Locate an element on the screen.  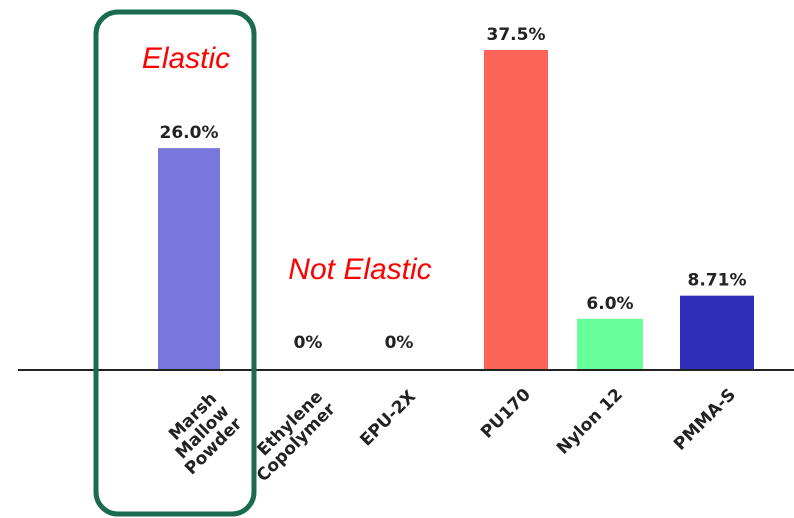
annotation-elastic: Elastic is located at coordinates (186, 58).